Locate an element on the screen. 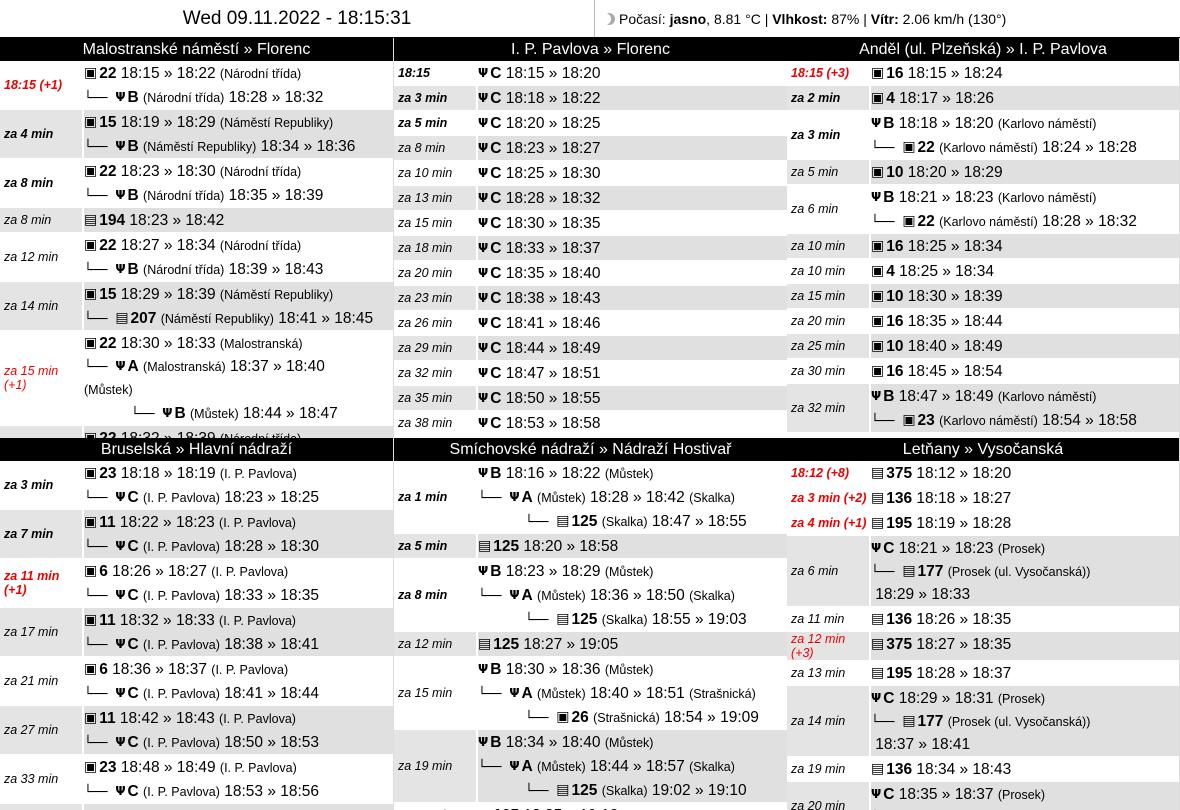 This screenshot has height=810, width=1180. departure-row: za 20 min ▣ 16 18:35 » 18:44 is located at coordinates (983, 321).